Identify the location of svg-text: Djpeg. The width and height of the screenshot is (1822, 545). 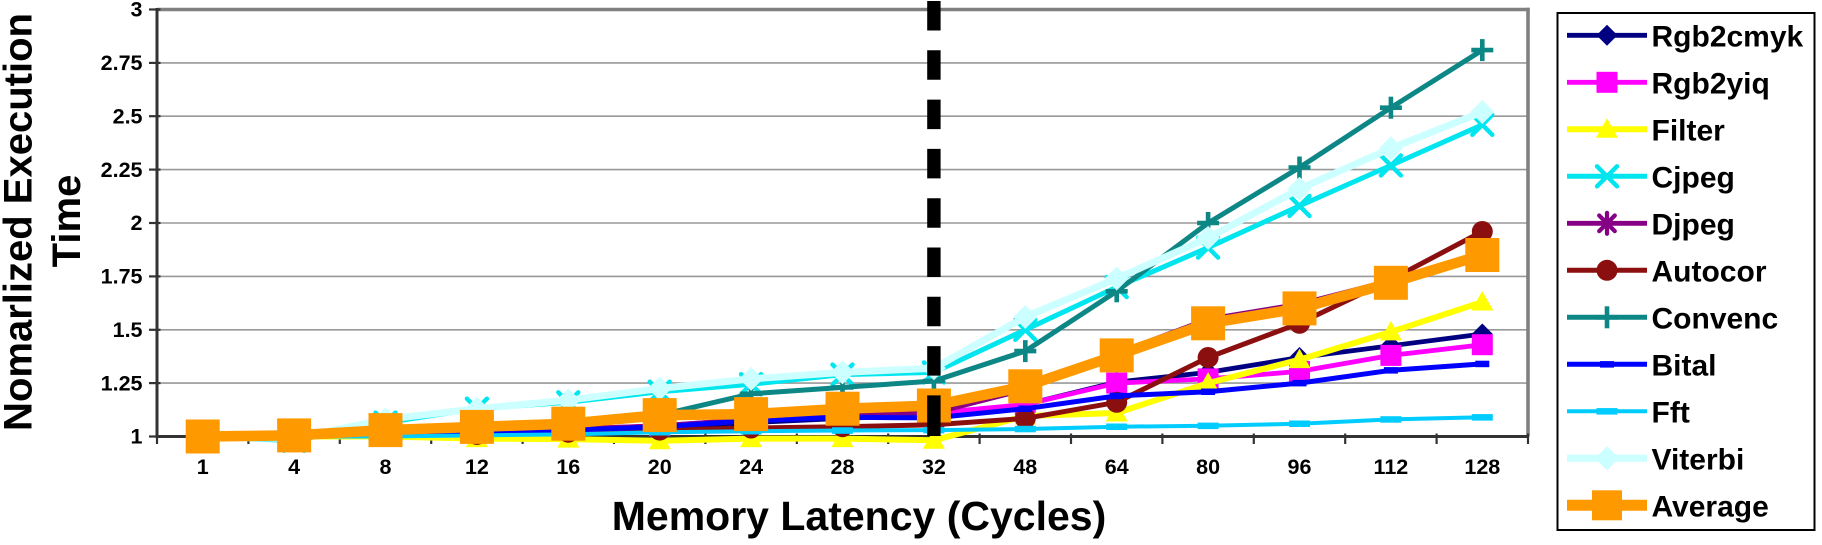
(1693, 224).